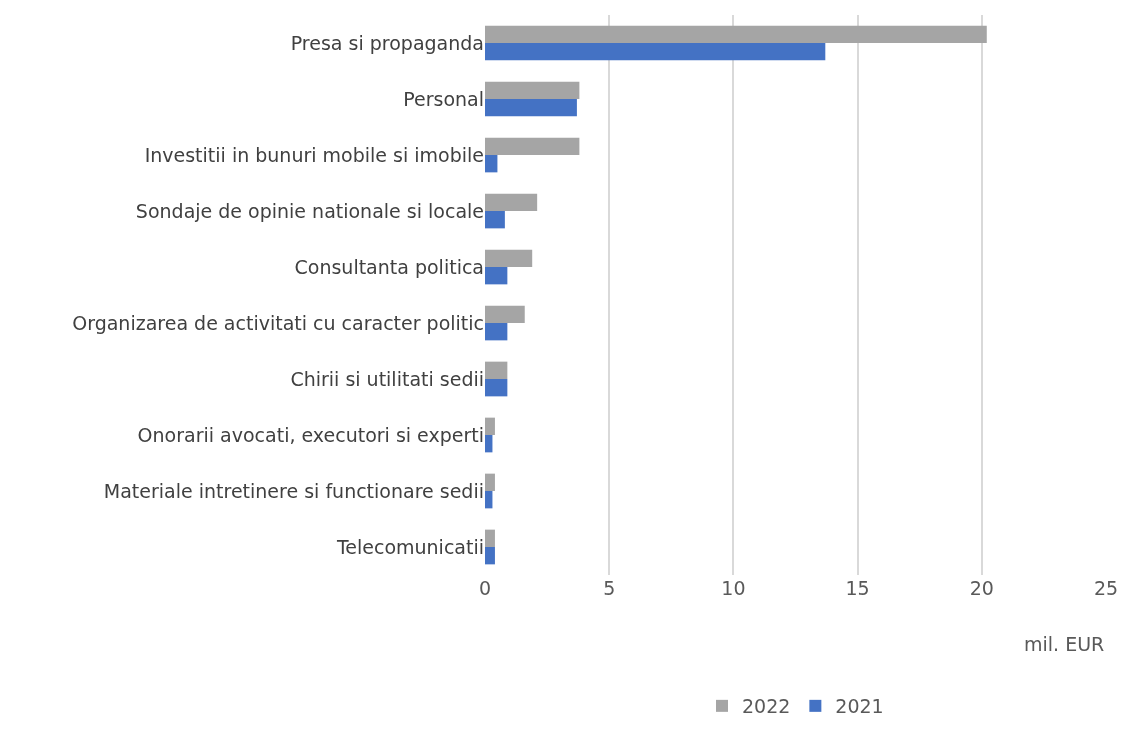 Image resolution: width=1130 pixels, height=737 pixels. What do you see at coordinates (314, 154) in the screenshot?
I see `y-tick-label: Investitii in bunuri mobile si imobile` at bounding box center [314, 154].